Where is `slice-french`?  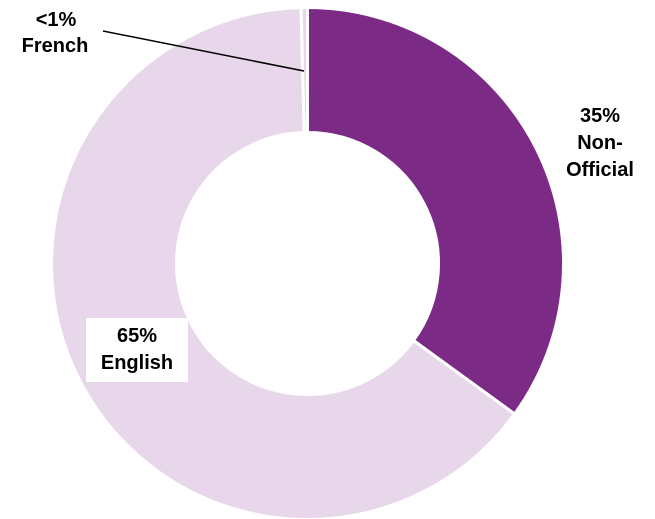 slice-french is located at coordinates (304, 70).